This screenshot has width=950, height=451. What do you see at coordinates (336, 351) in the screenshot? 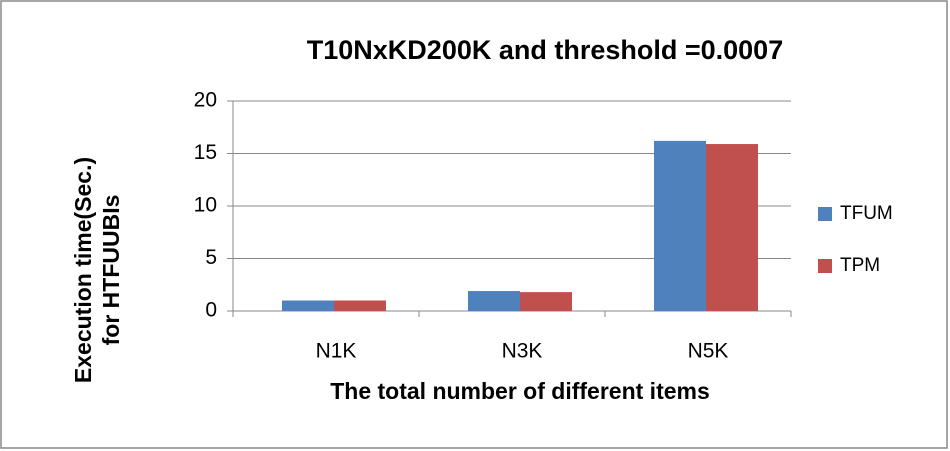
I see `x-tick-label: N1K` at bounding box center [336, 351].